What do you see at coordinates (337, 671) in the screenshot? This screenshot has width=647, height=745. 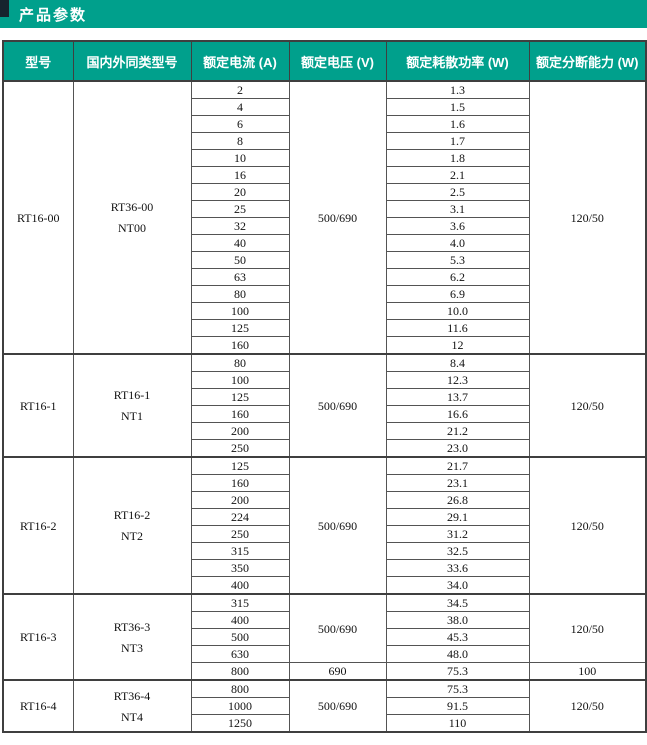 I see `rated-voltage-cell: 690` at bounding box center [337, 671].